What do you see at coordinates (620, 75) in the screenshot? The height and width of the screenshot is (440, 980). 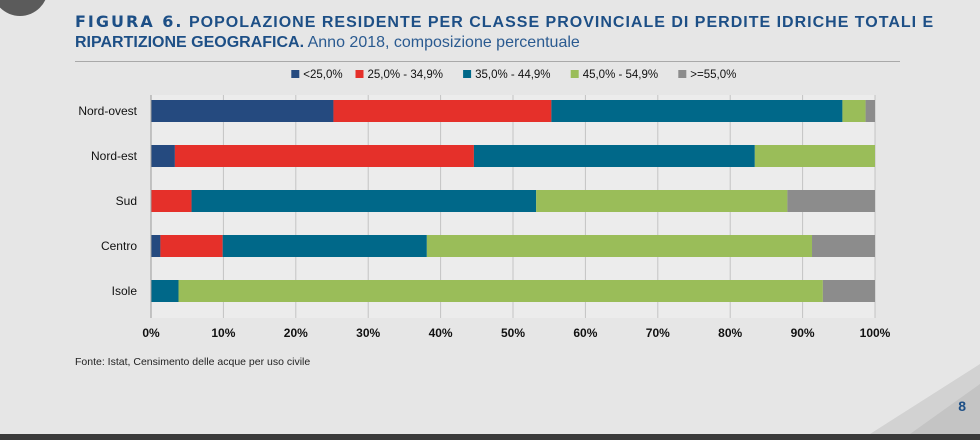 I see `legend-label: 45,0% - 54,9%` at bounding box center [620, 75].